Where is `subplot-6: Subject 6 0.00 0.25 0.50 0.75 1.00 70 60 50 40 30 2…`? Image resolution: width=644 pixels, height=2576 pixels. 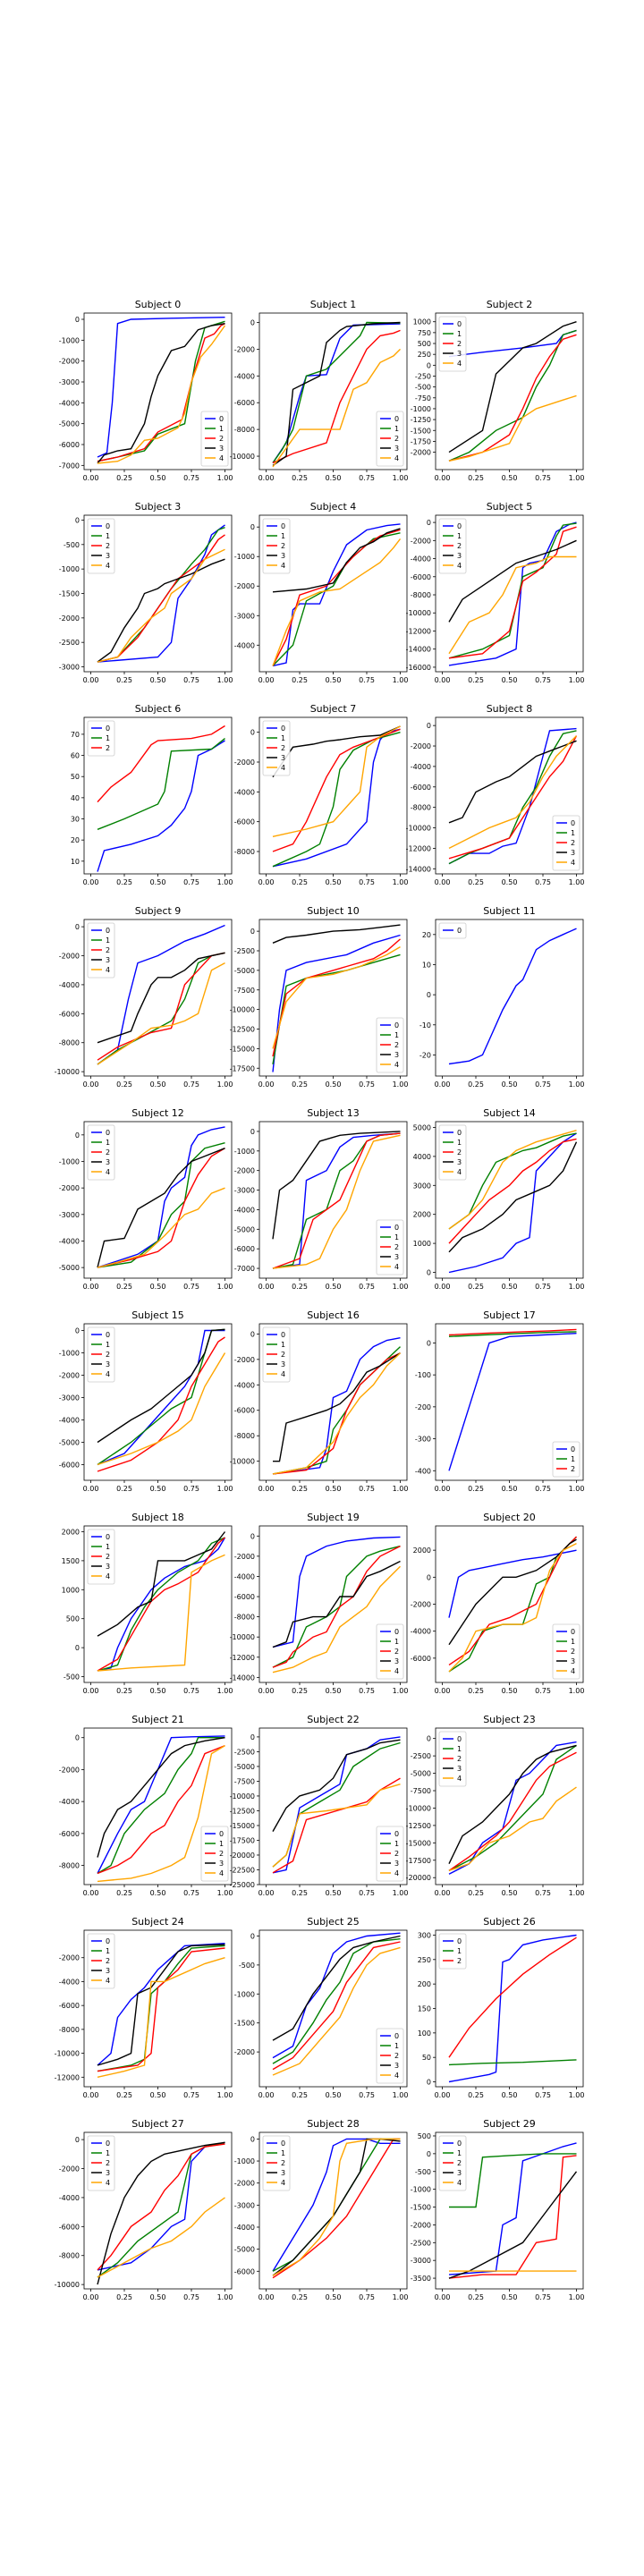 subplot-6: Subject 6 0.00 0.25 0.50 0.75 1.00 70 60 50 40 30 2… is located at coordinates (152, 794).